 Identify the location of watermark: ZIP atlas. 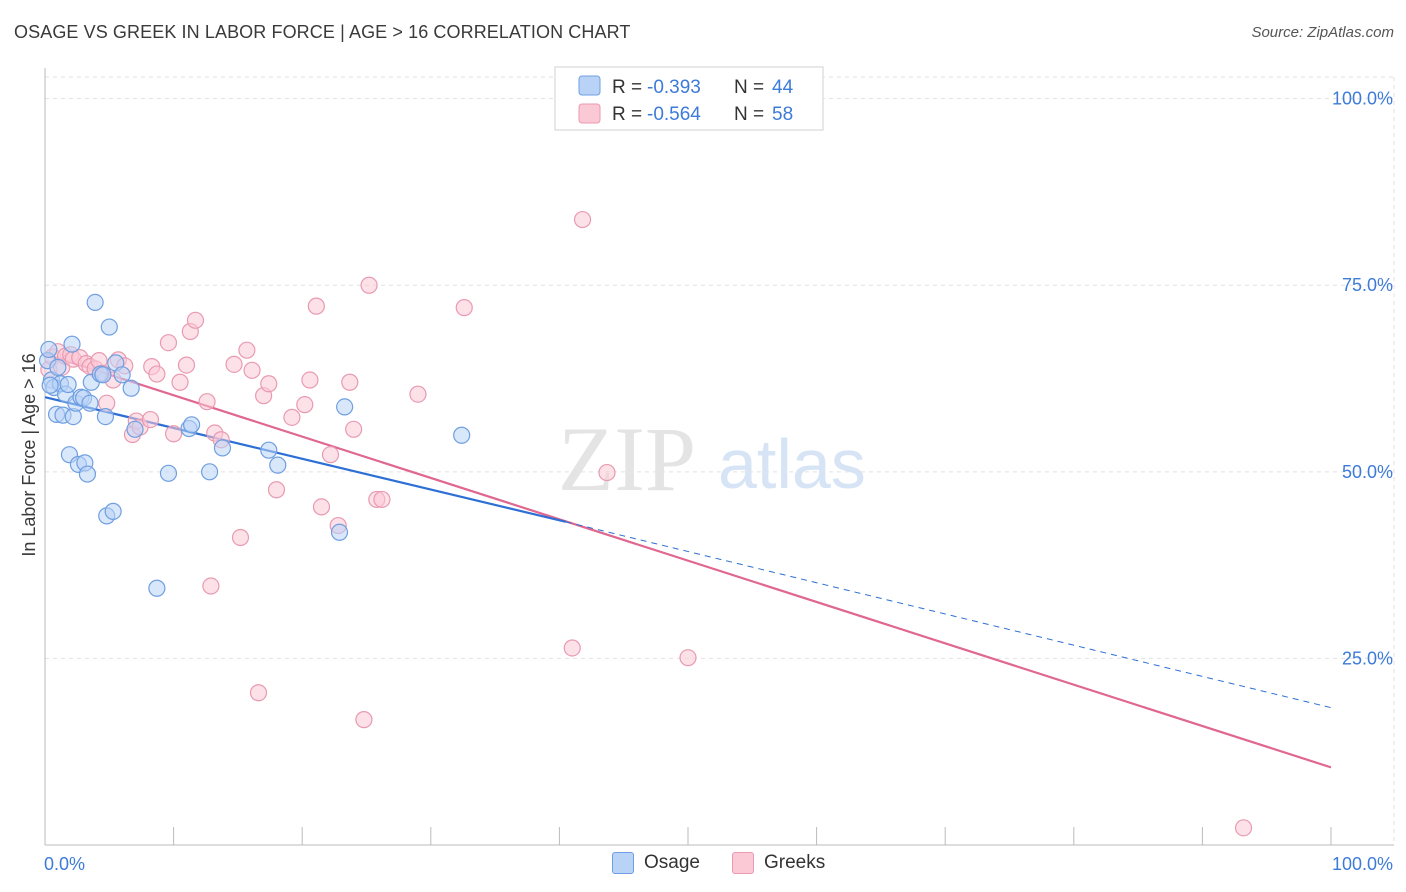
(712, 459).